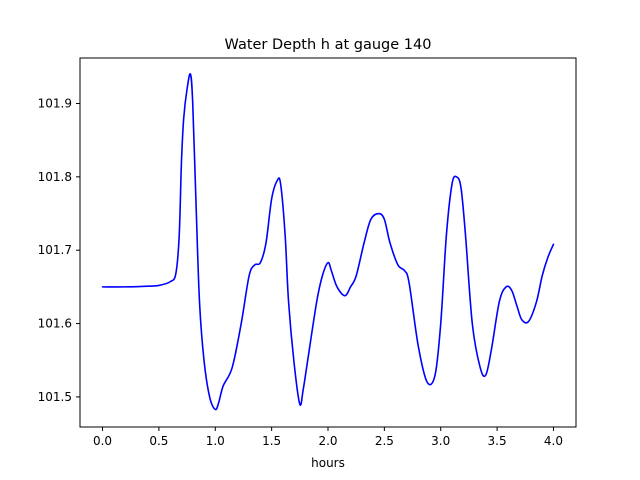 This screenshot has height=480, width=640. Describe the element at coordinates (215, 441) in the screenshot. I see `x-tick-label: 1.0` at that location.